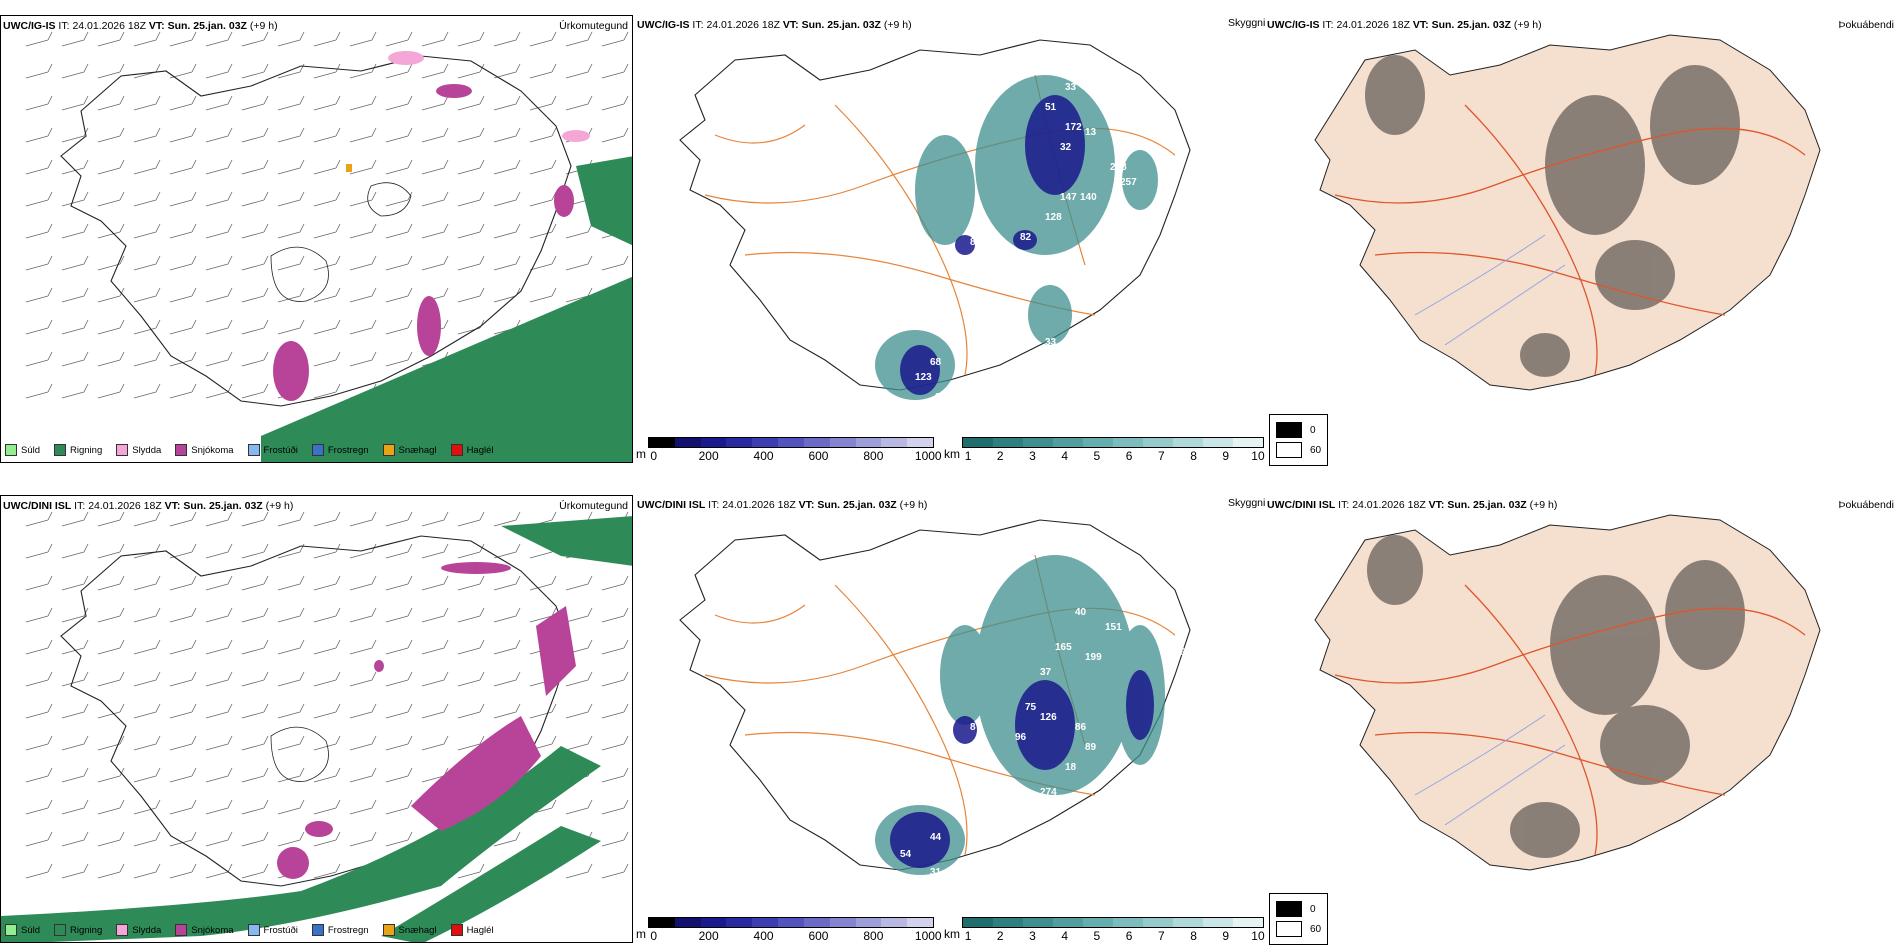 The width and height of the screenshot is (1900, 950). I want to click on visibility-value-label: 15, so click(1046, 832).